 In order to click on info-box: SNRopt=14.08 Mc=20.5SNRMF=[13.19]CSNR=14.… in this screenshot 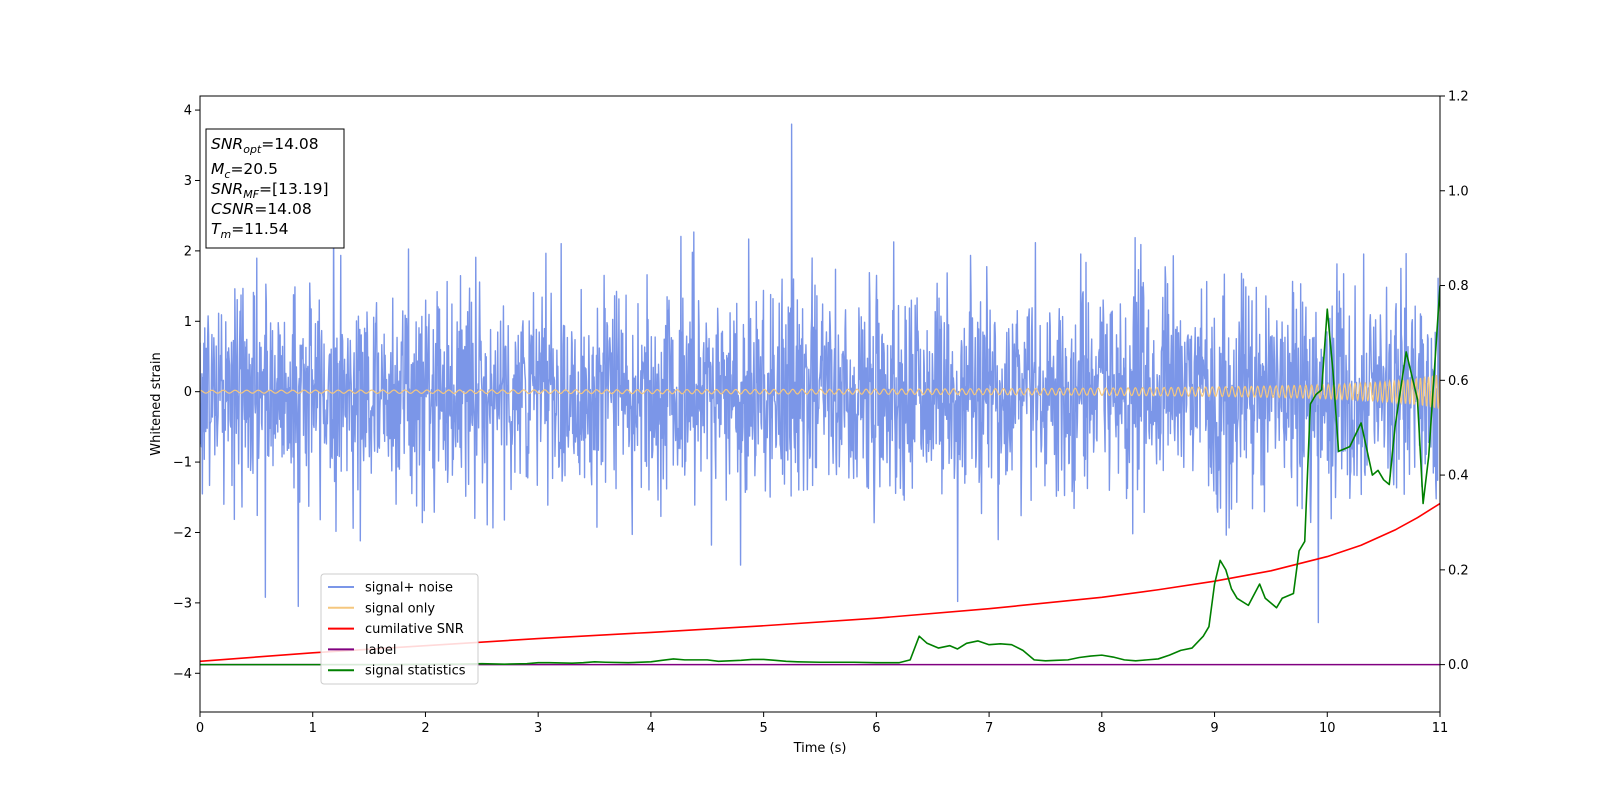, I will do `click(275, 188)`.